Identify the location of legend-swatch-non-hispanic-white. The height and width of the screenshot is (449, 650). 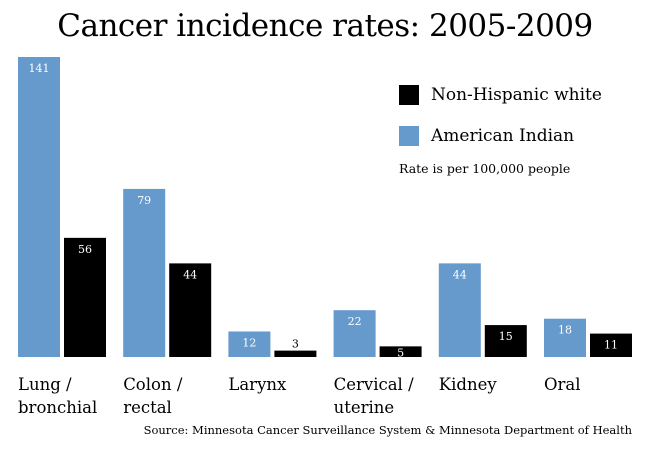
(409, 95).